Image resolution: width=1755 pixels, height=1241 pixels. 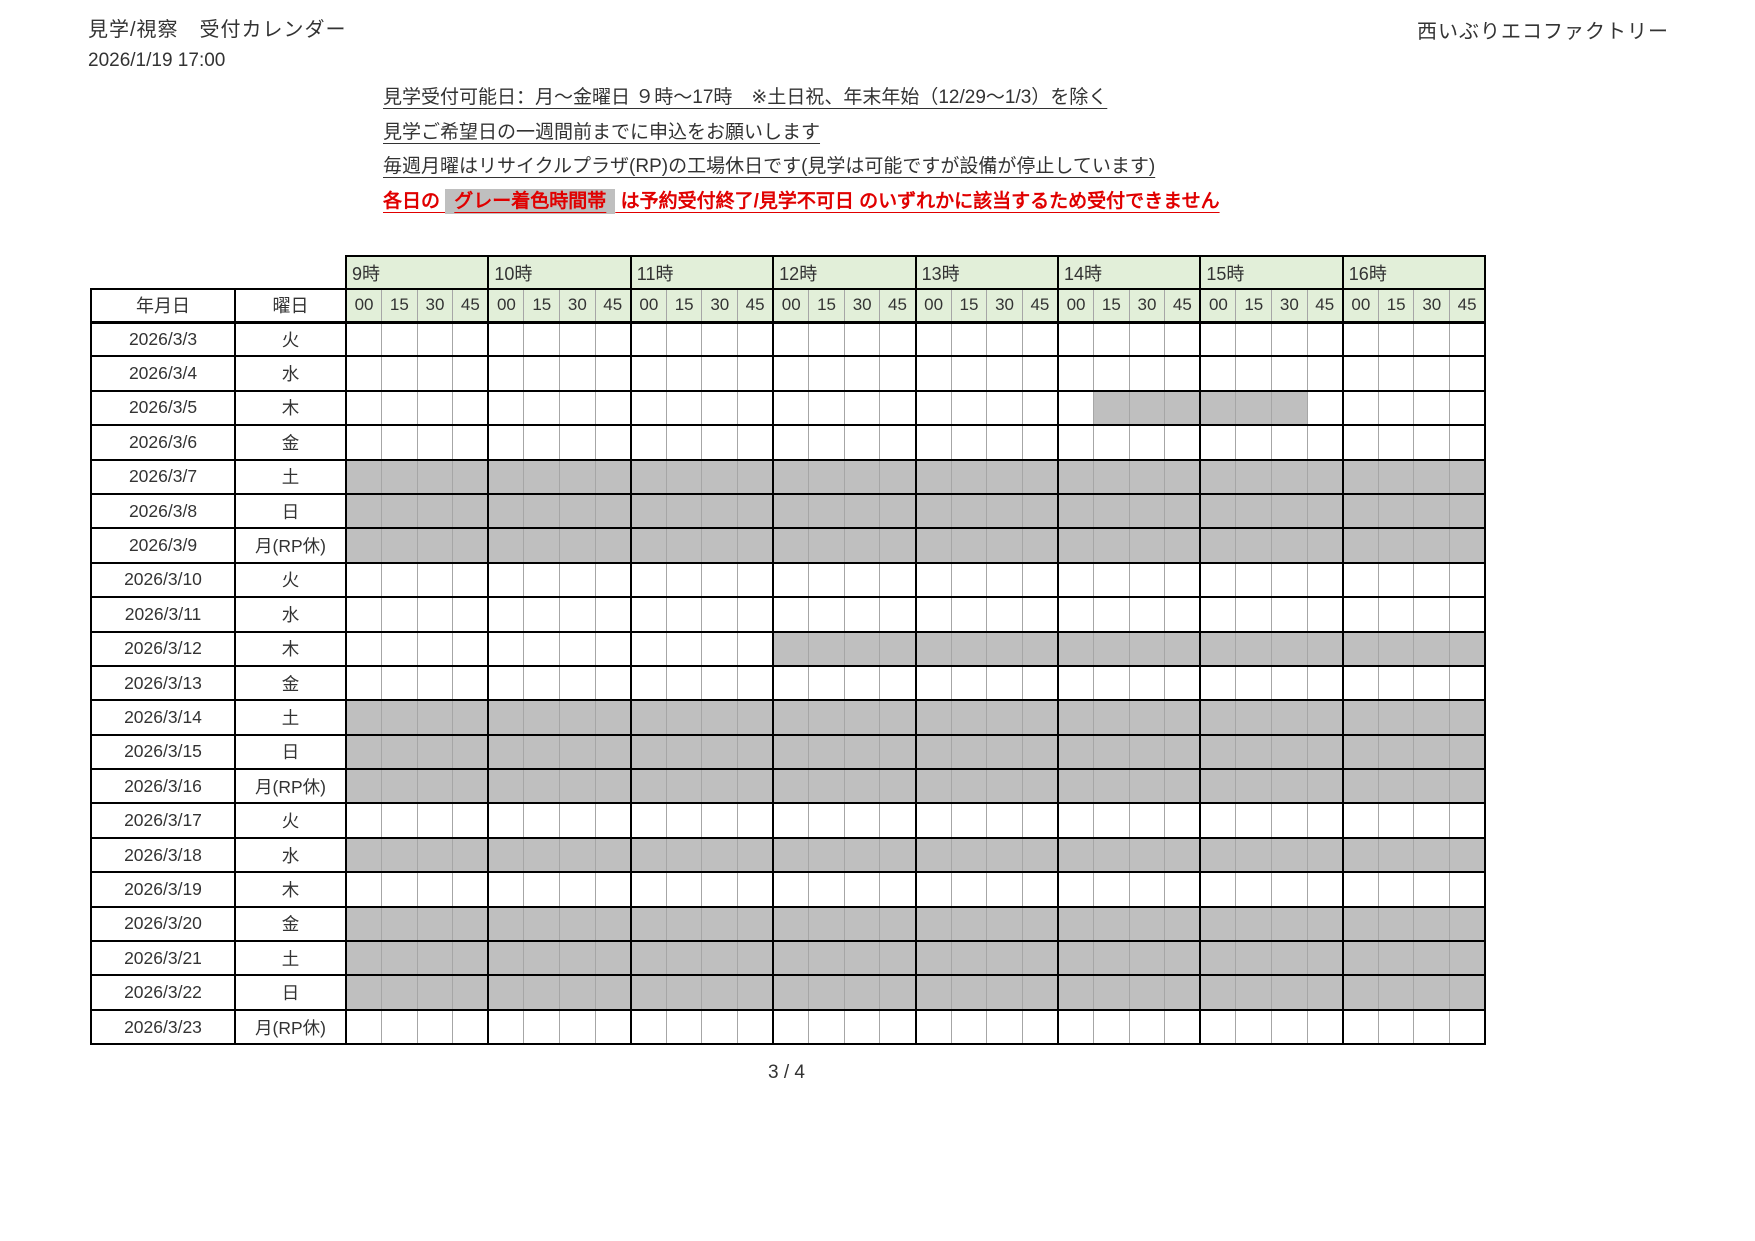 I want to click on note-apply-deadline-text: 見学ご希望日の一週間前までに申込をお願いします, so click(x=602, y=132).